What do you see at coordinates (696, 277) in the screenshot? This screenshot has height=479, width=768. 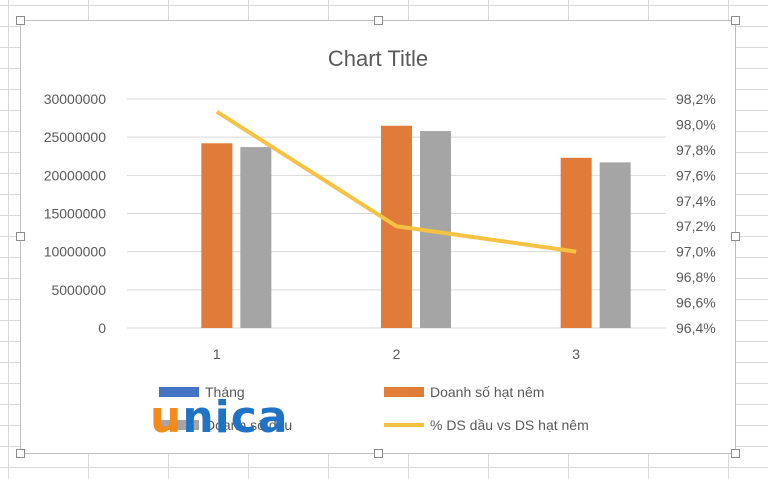 I see `y2-axis-tick-label: 96,8%` at bounding box center [696, 277].